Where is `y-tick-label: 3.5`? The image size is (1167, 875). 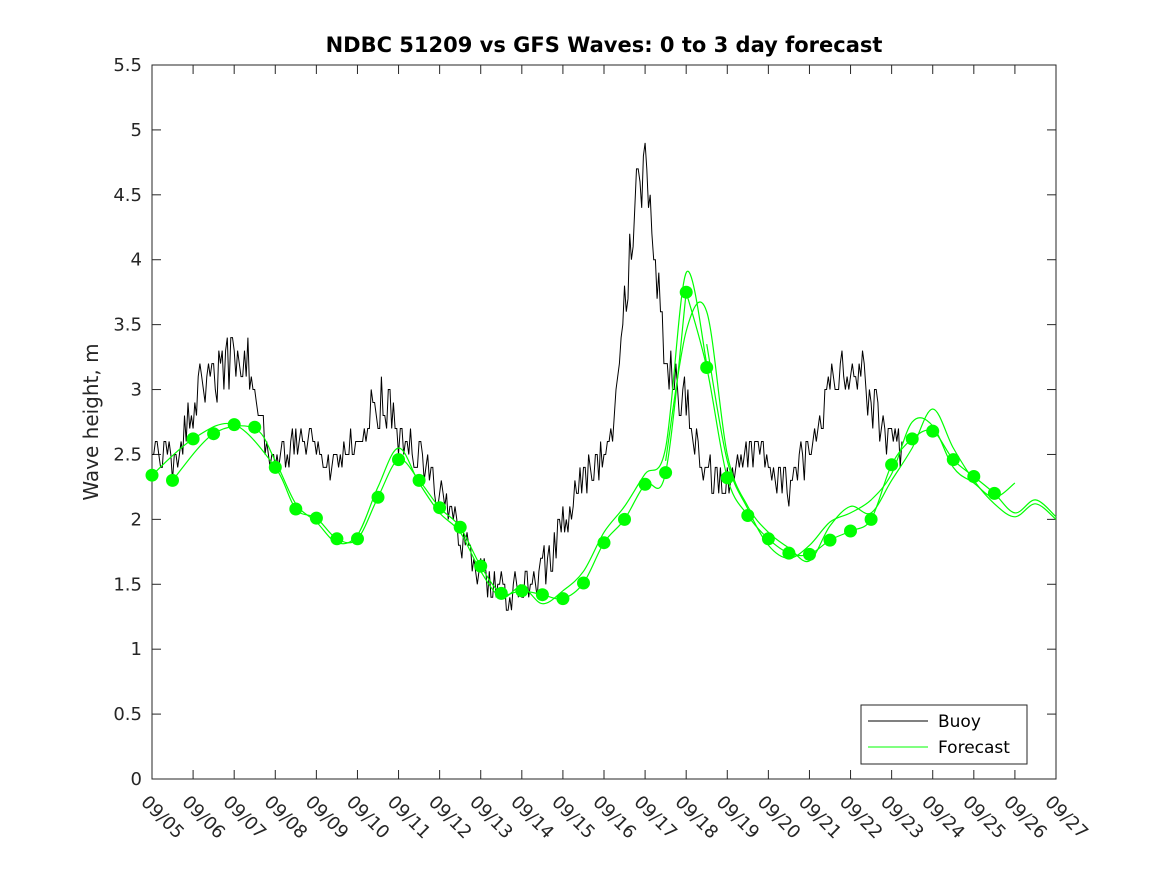 y-tick-label: 3.5 is located at coordinates (127, 325).